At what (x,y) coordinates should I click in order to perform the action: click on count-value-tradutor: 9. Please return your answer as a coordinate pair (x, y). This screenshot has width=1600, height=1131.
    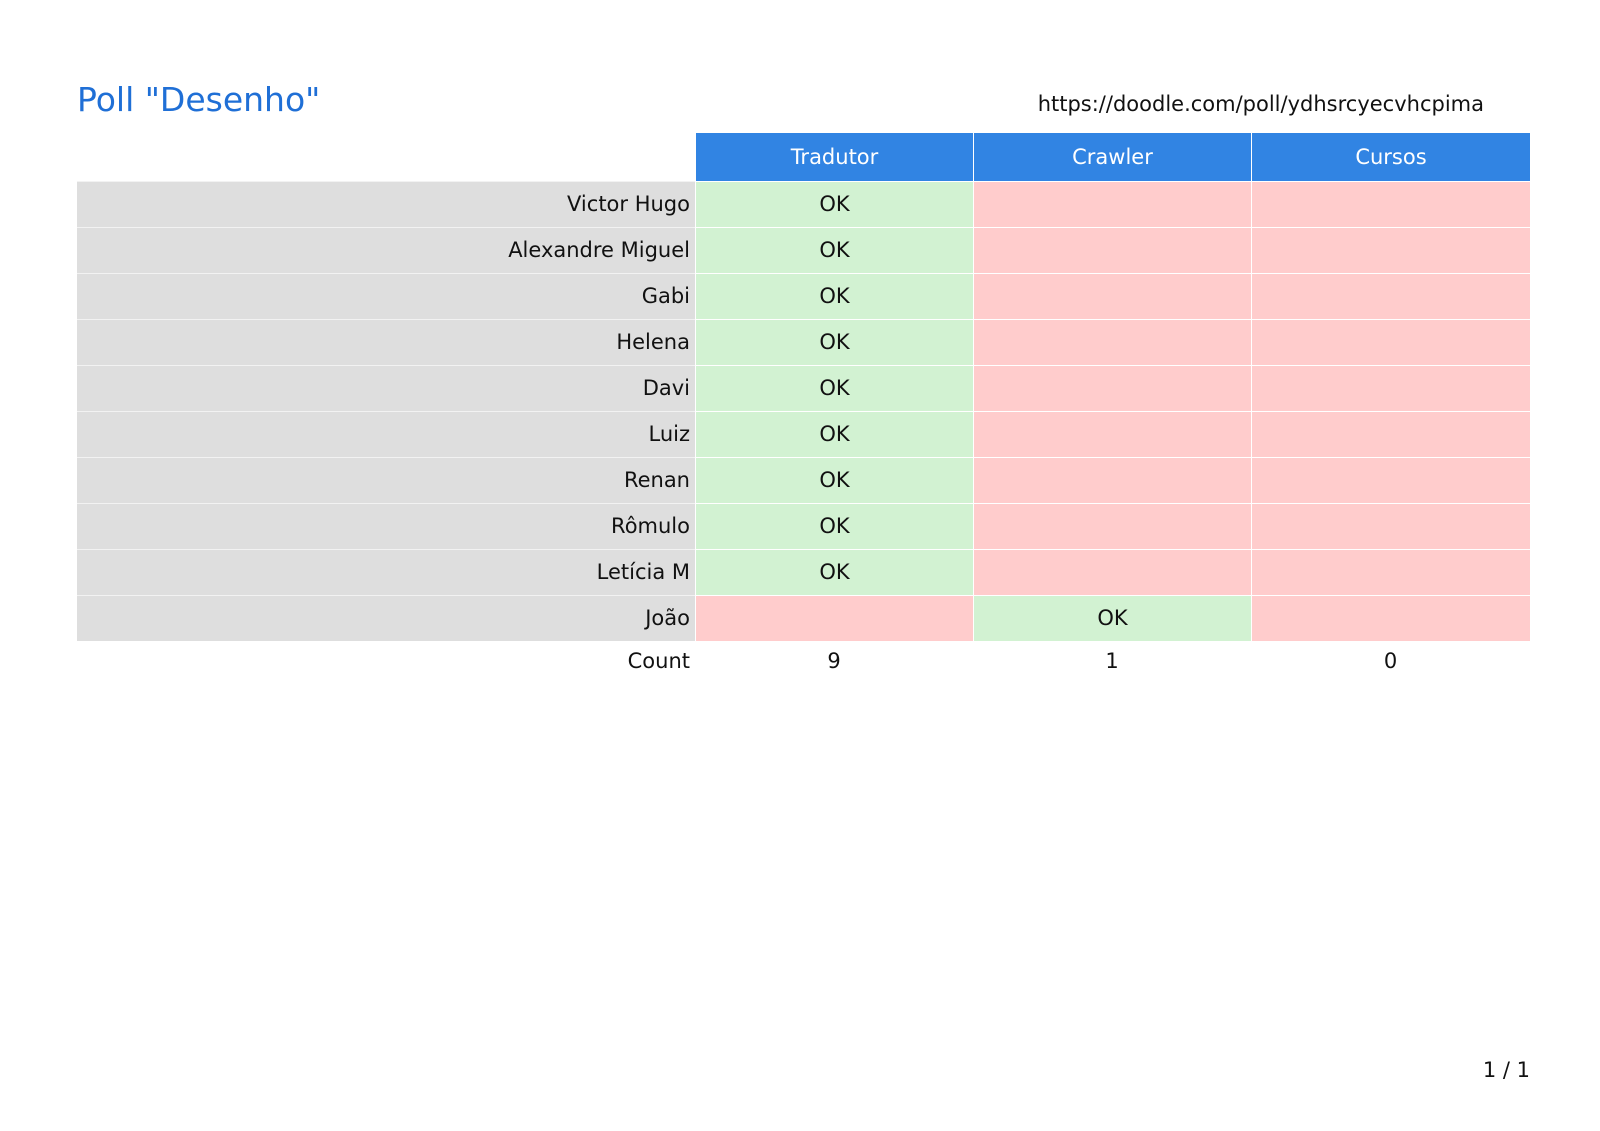
    Looking at the image, I should click on (834, 660).